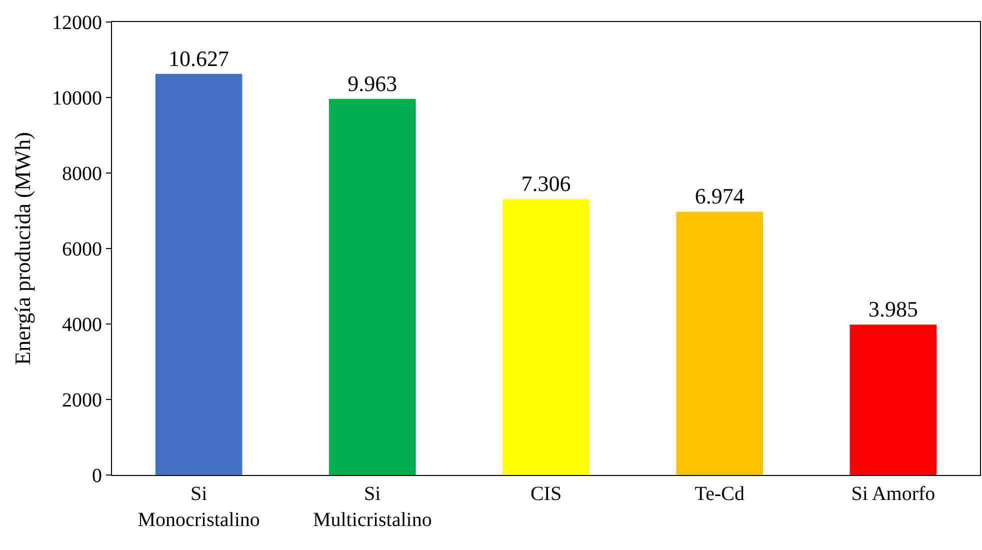 The height and width of the screenshot is (550, 982). I want to click on y-tick-label: 10000, so click(77, 99).